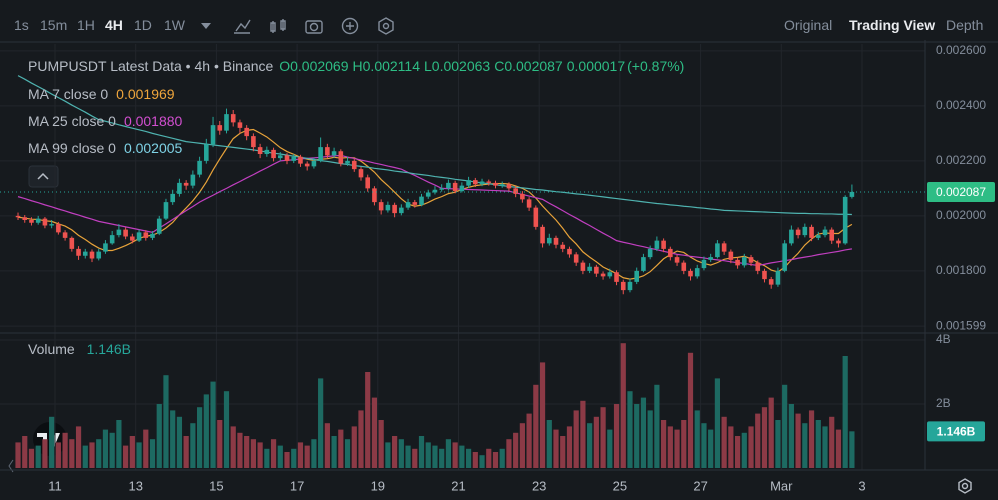  What do you see at coordinates (297, 26) in the screenshot?
I see `toolbar-icons` at bounding box center [297, 26].